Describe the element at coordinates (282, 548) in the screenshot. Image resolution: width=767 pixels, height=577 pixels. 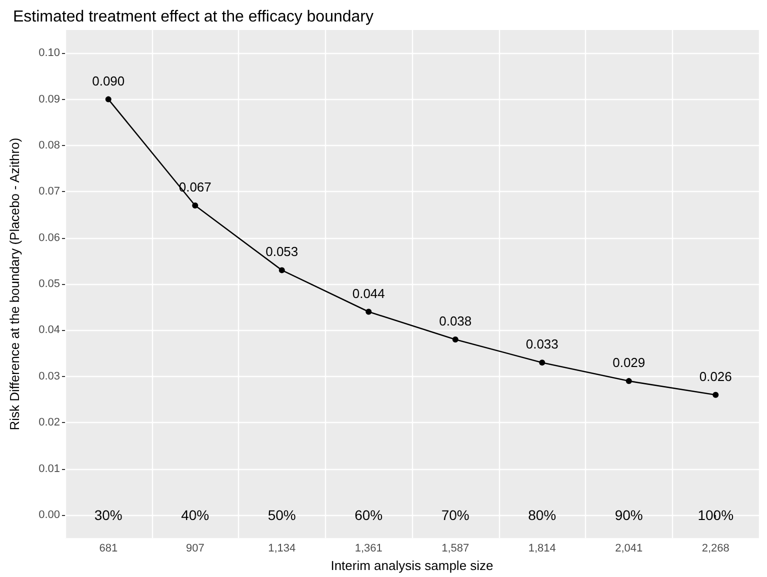
I see `x-tick-label: 1,134` at that location.